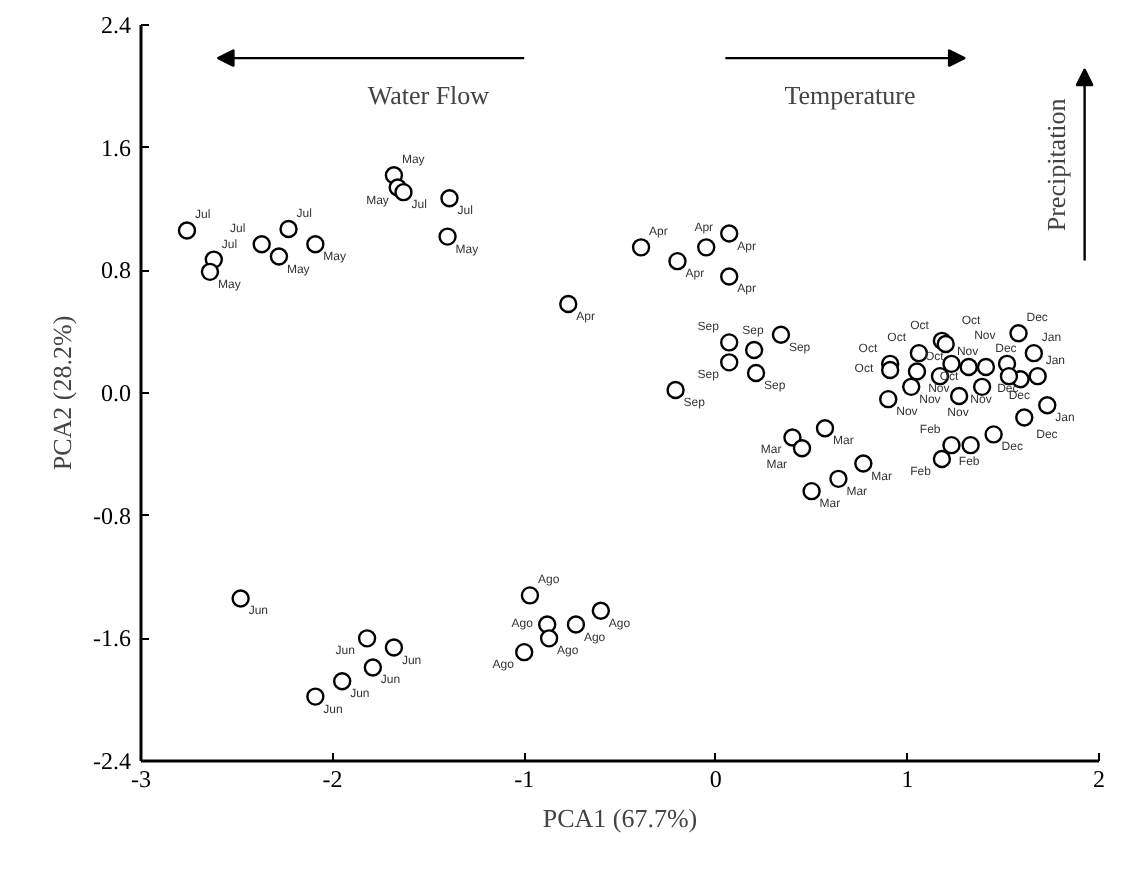 The width and height of the screenshot is (1142, 870). What do you see at coordinates (332, 779) in the screenshot?
I see `x-tick-label: -2` at bounding box center [332, 779].